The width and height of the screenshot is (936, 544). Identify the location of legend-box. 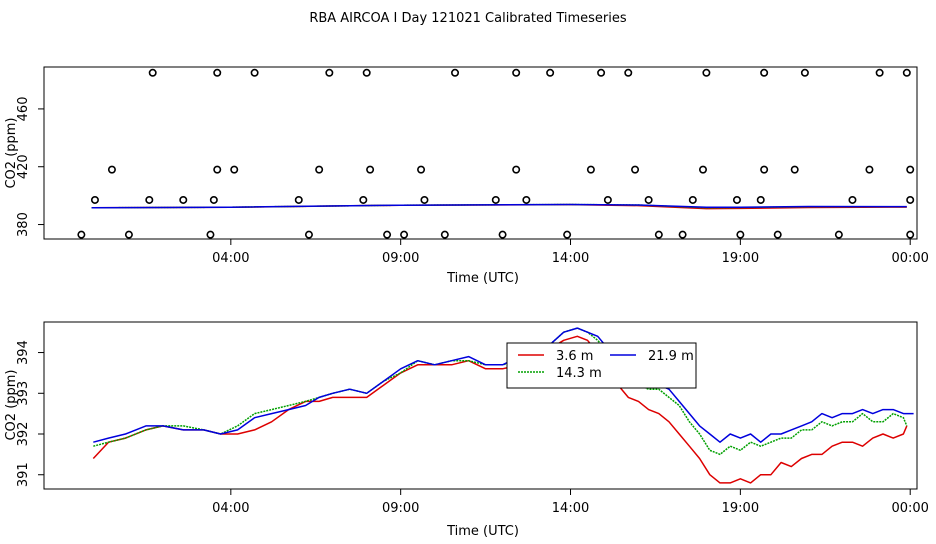
(601, 365).